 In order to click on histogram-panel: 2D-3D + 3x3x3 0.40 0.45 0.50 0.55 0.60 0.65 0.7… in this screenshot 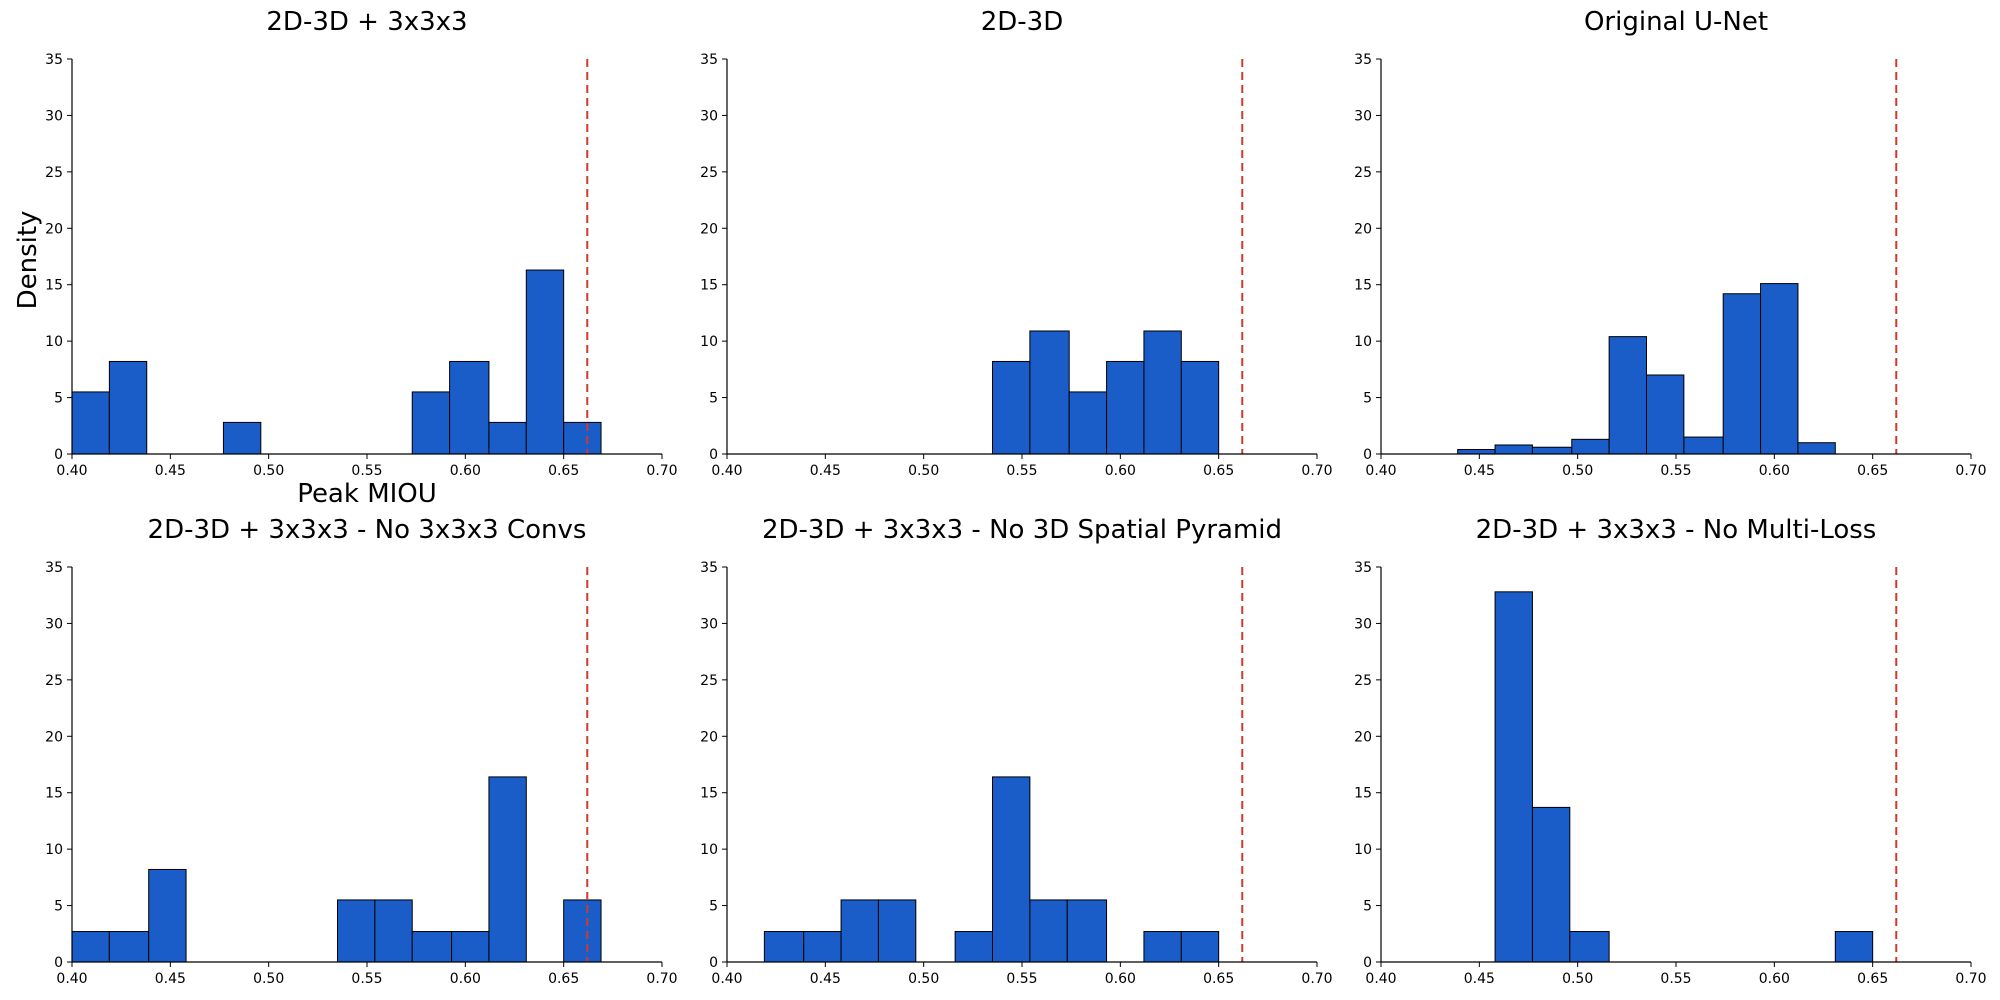, I will do `click(361, 243)`.